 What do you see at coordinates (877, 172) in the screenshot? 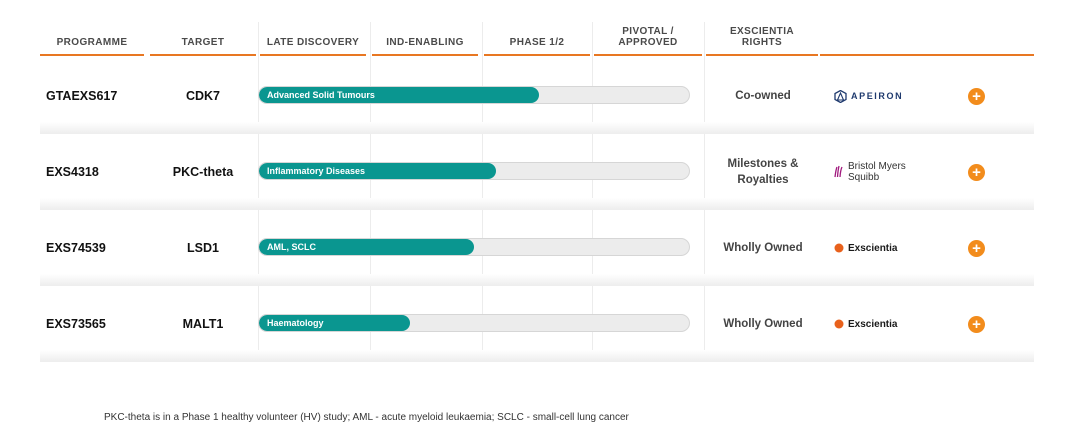
I see `partner-name: Bristol Myers Squibb` at bounding box center [877, 172].